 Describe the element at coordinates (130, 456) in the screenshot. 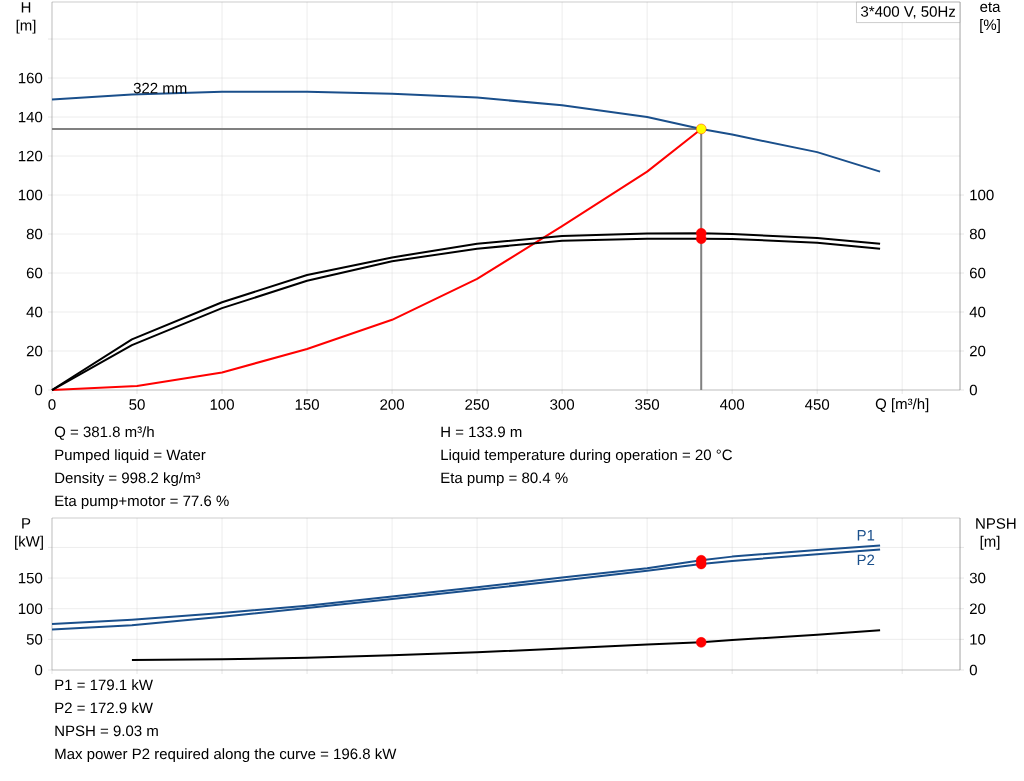

I see `text: Pumped liquid = Water` at that location.